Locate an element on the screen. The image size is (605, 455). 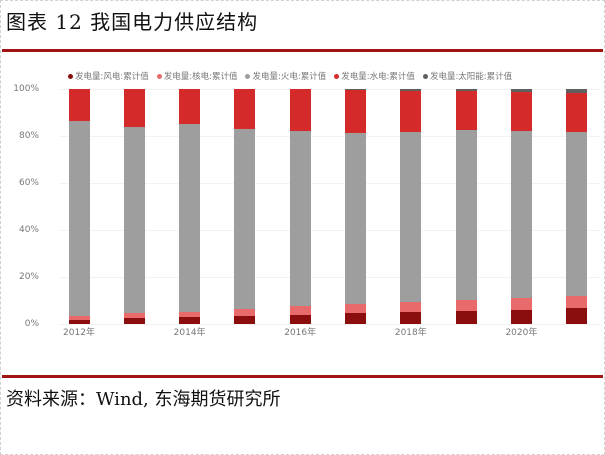
bar-2013年 is located at coordinates (134, 206).